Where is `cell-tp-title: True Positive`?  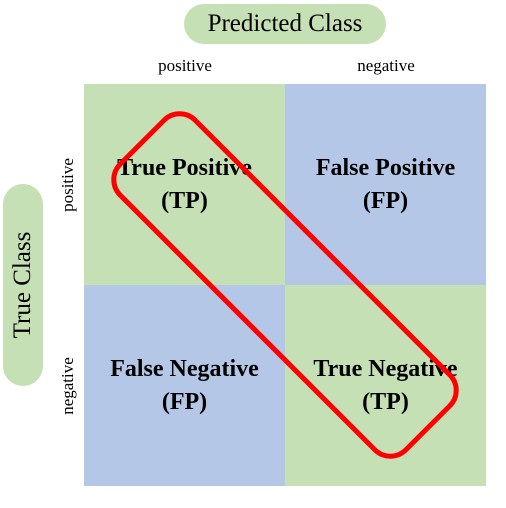
cell-tp-title: True Positive is located at coordinates (184, 167).